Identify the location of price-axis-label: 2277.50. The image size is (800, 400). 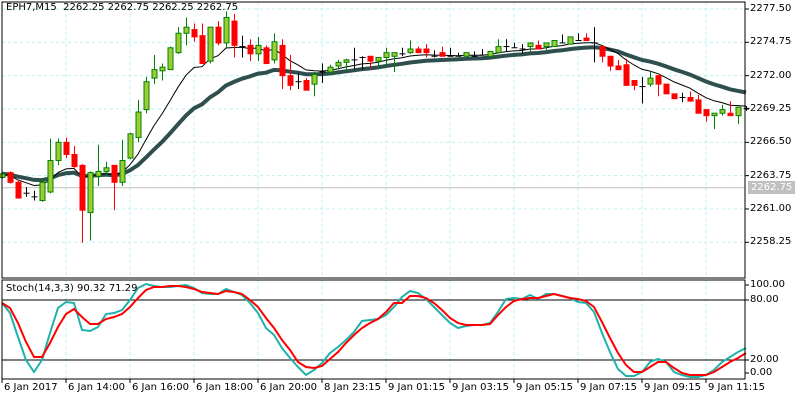
(771, 8).